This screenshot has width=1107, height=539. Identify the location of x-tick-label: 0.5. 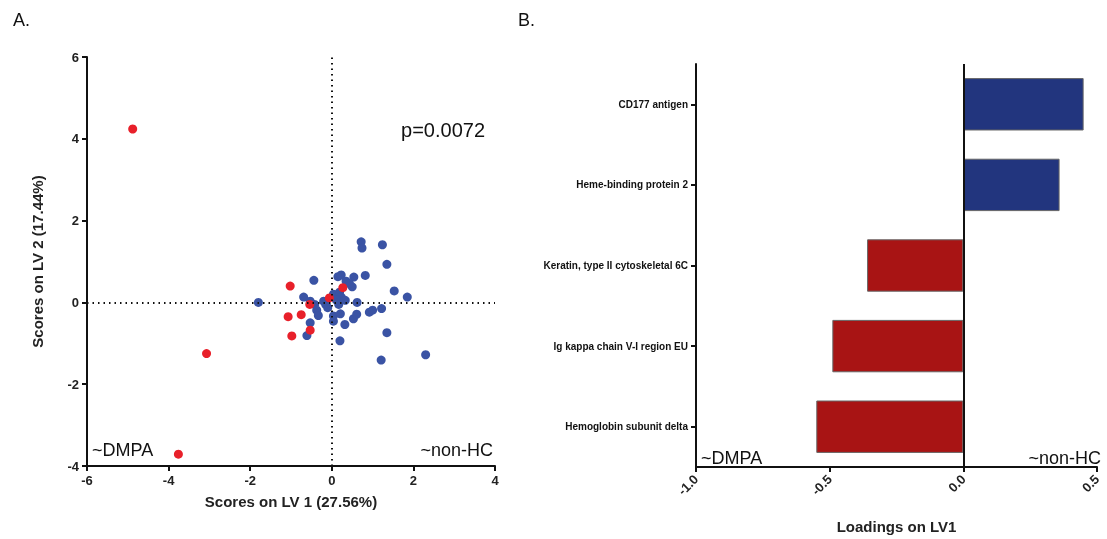
(1090, 483).